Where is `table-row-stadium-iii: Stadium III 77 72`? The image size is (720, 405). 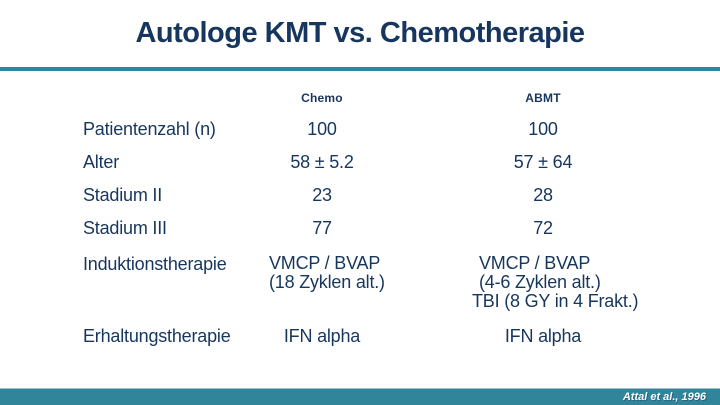 table-row-stadium-iii: Stadium III 77 72 is located at coordinates (360, 230).